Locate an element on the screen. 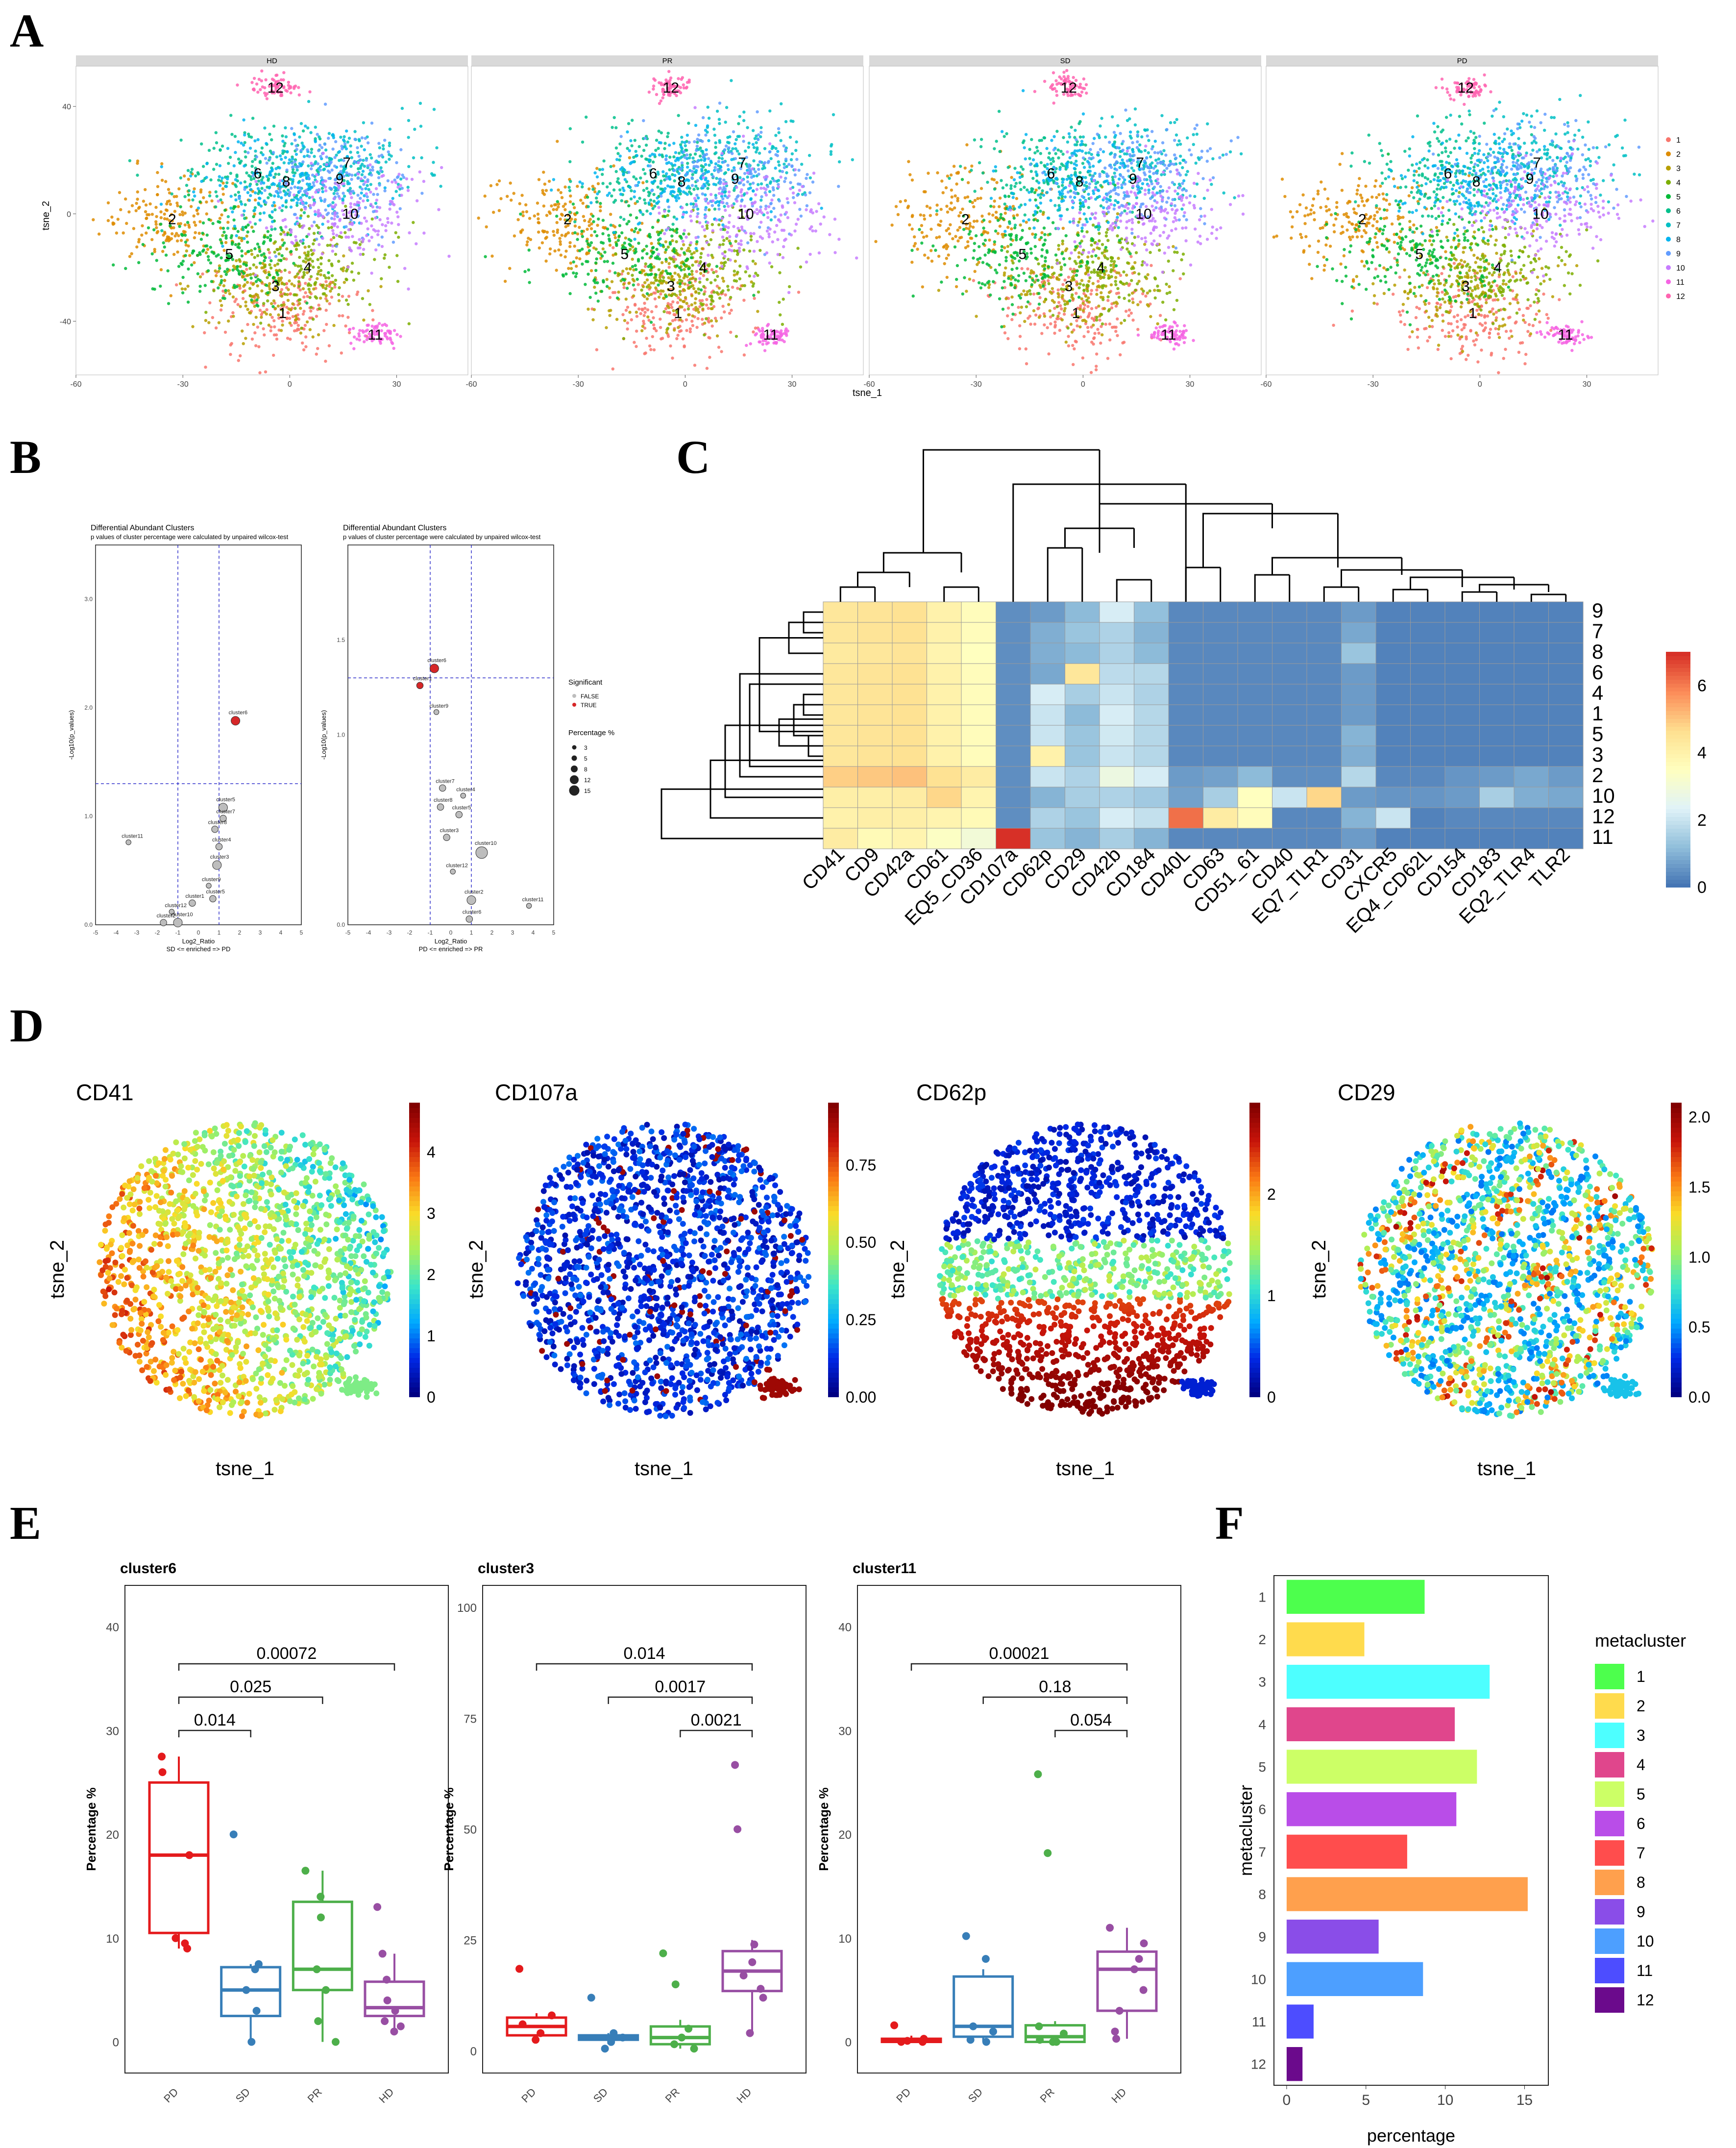  cluster-label: 10 is located at coordinates (350, 214).